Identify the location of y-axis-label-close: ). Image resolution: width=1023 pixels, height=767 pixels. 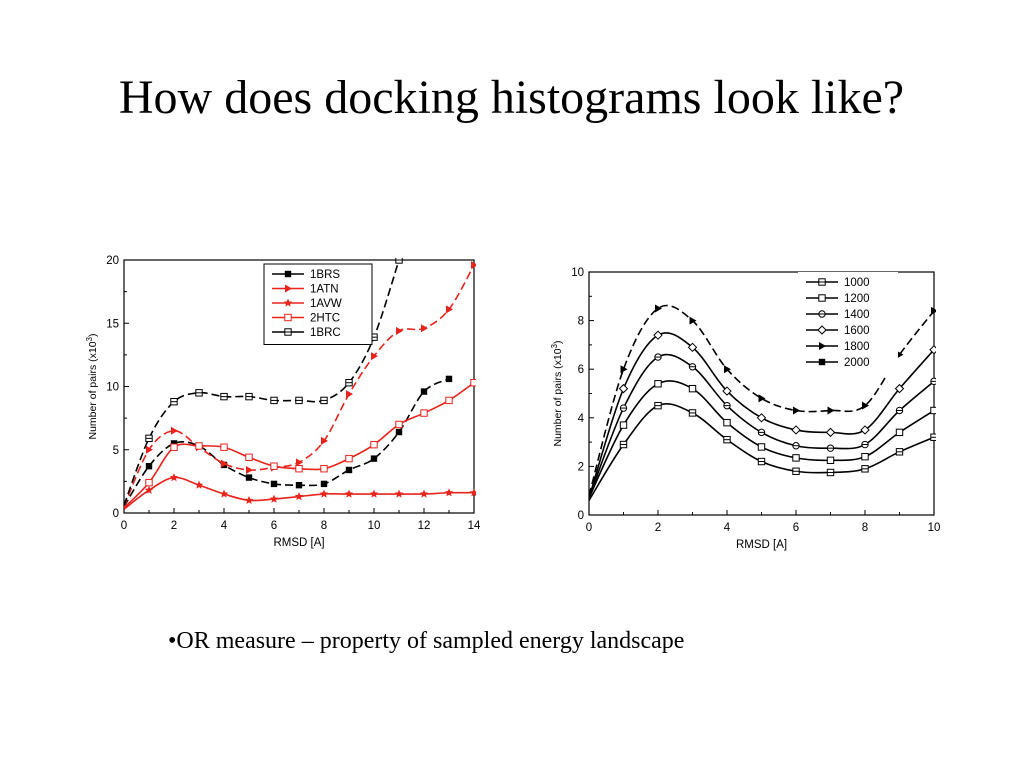
(93, 336).